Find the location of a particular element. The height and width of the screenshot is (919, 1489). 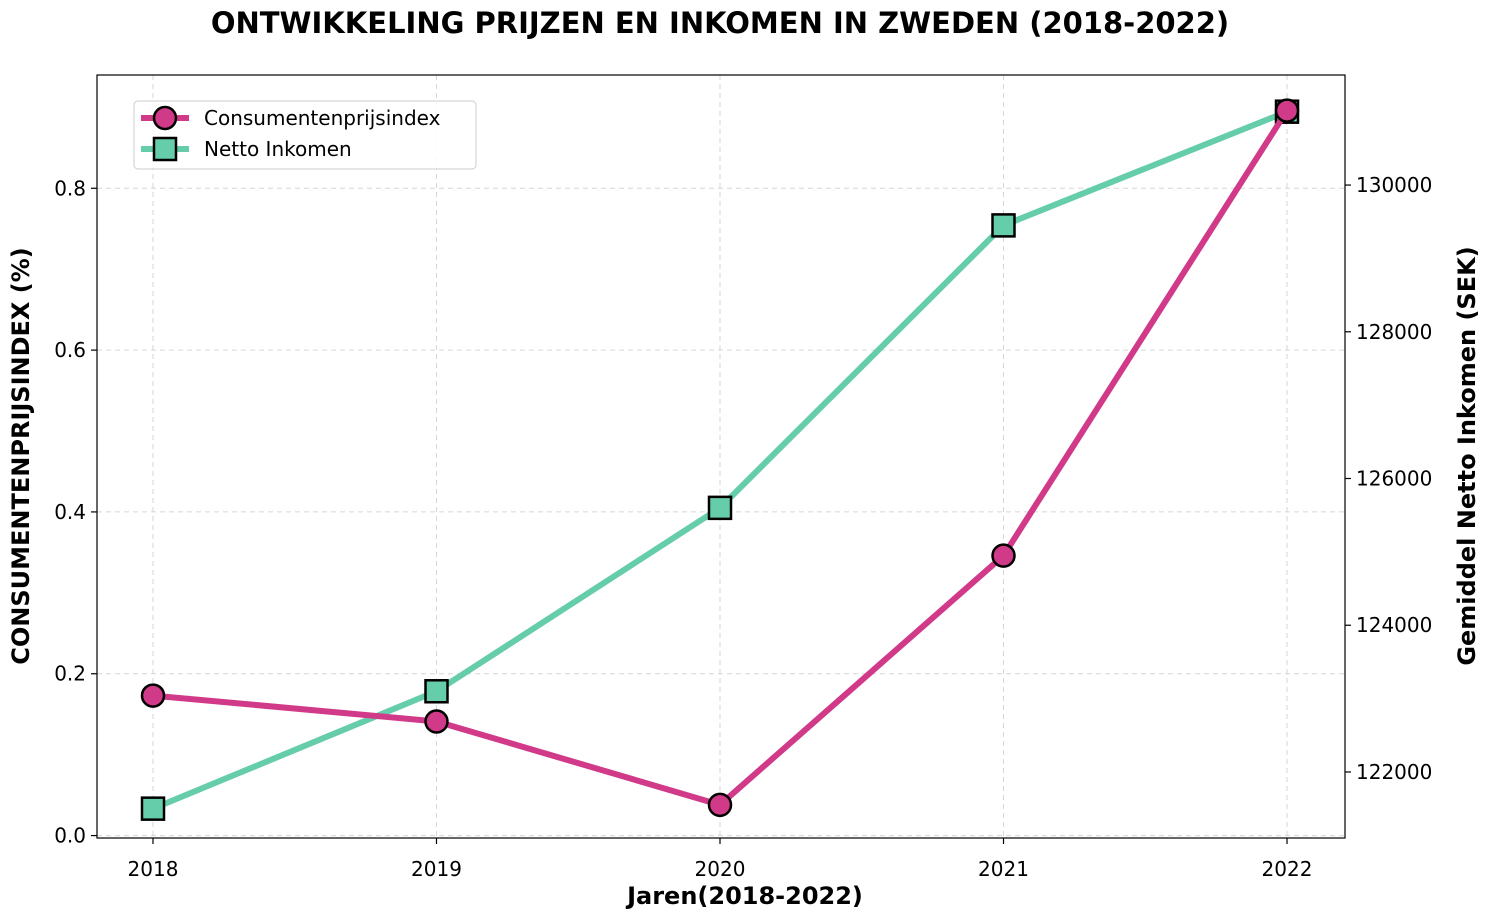

y-left-tick-label: 0.8 is located at coordinates (70, 188).